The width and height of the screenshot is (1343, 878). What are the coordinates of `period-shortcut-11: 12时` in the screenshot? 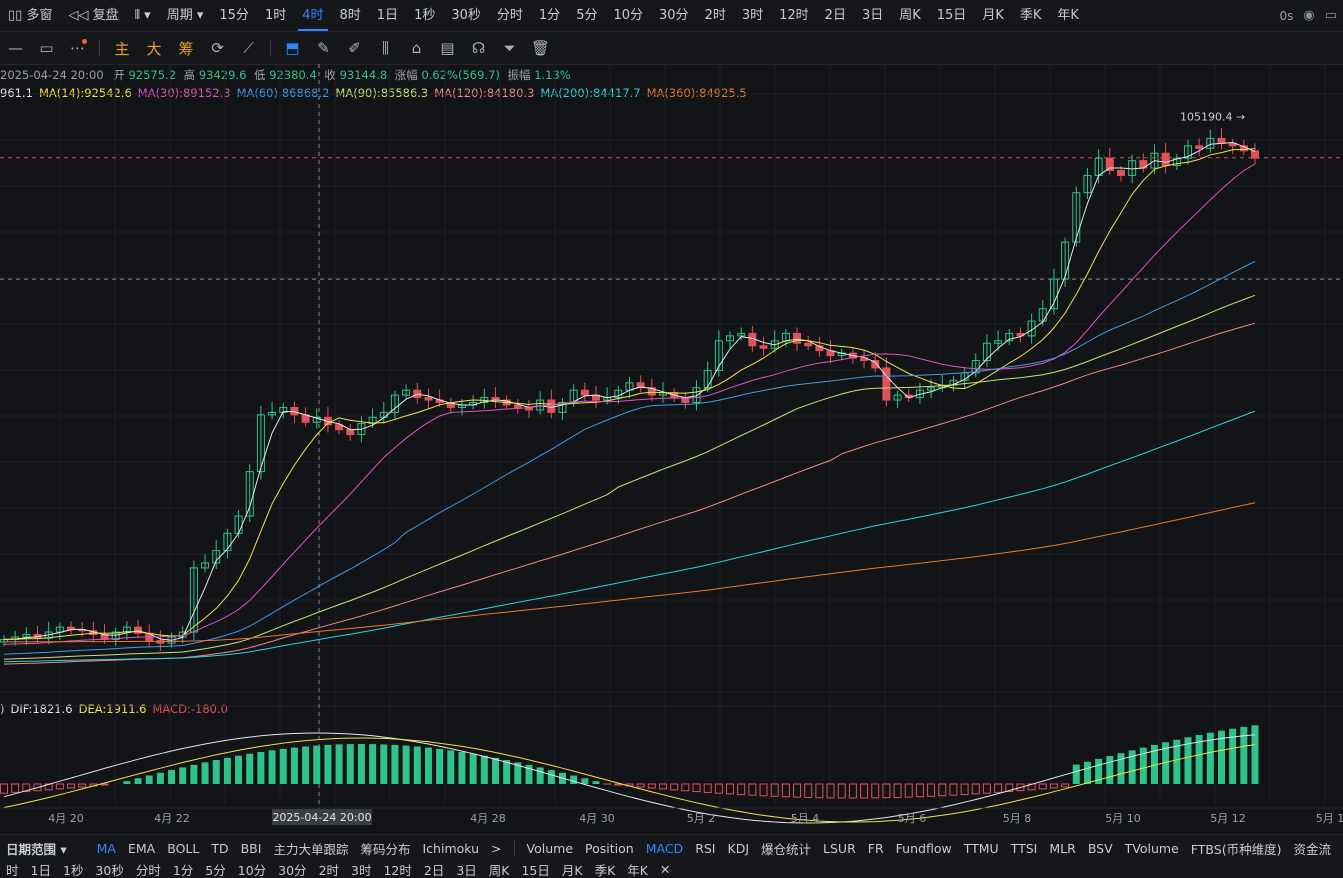 It's located at (397, 870).